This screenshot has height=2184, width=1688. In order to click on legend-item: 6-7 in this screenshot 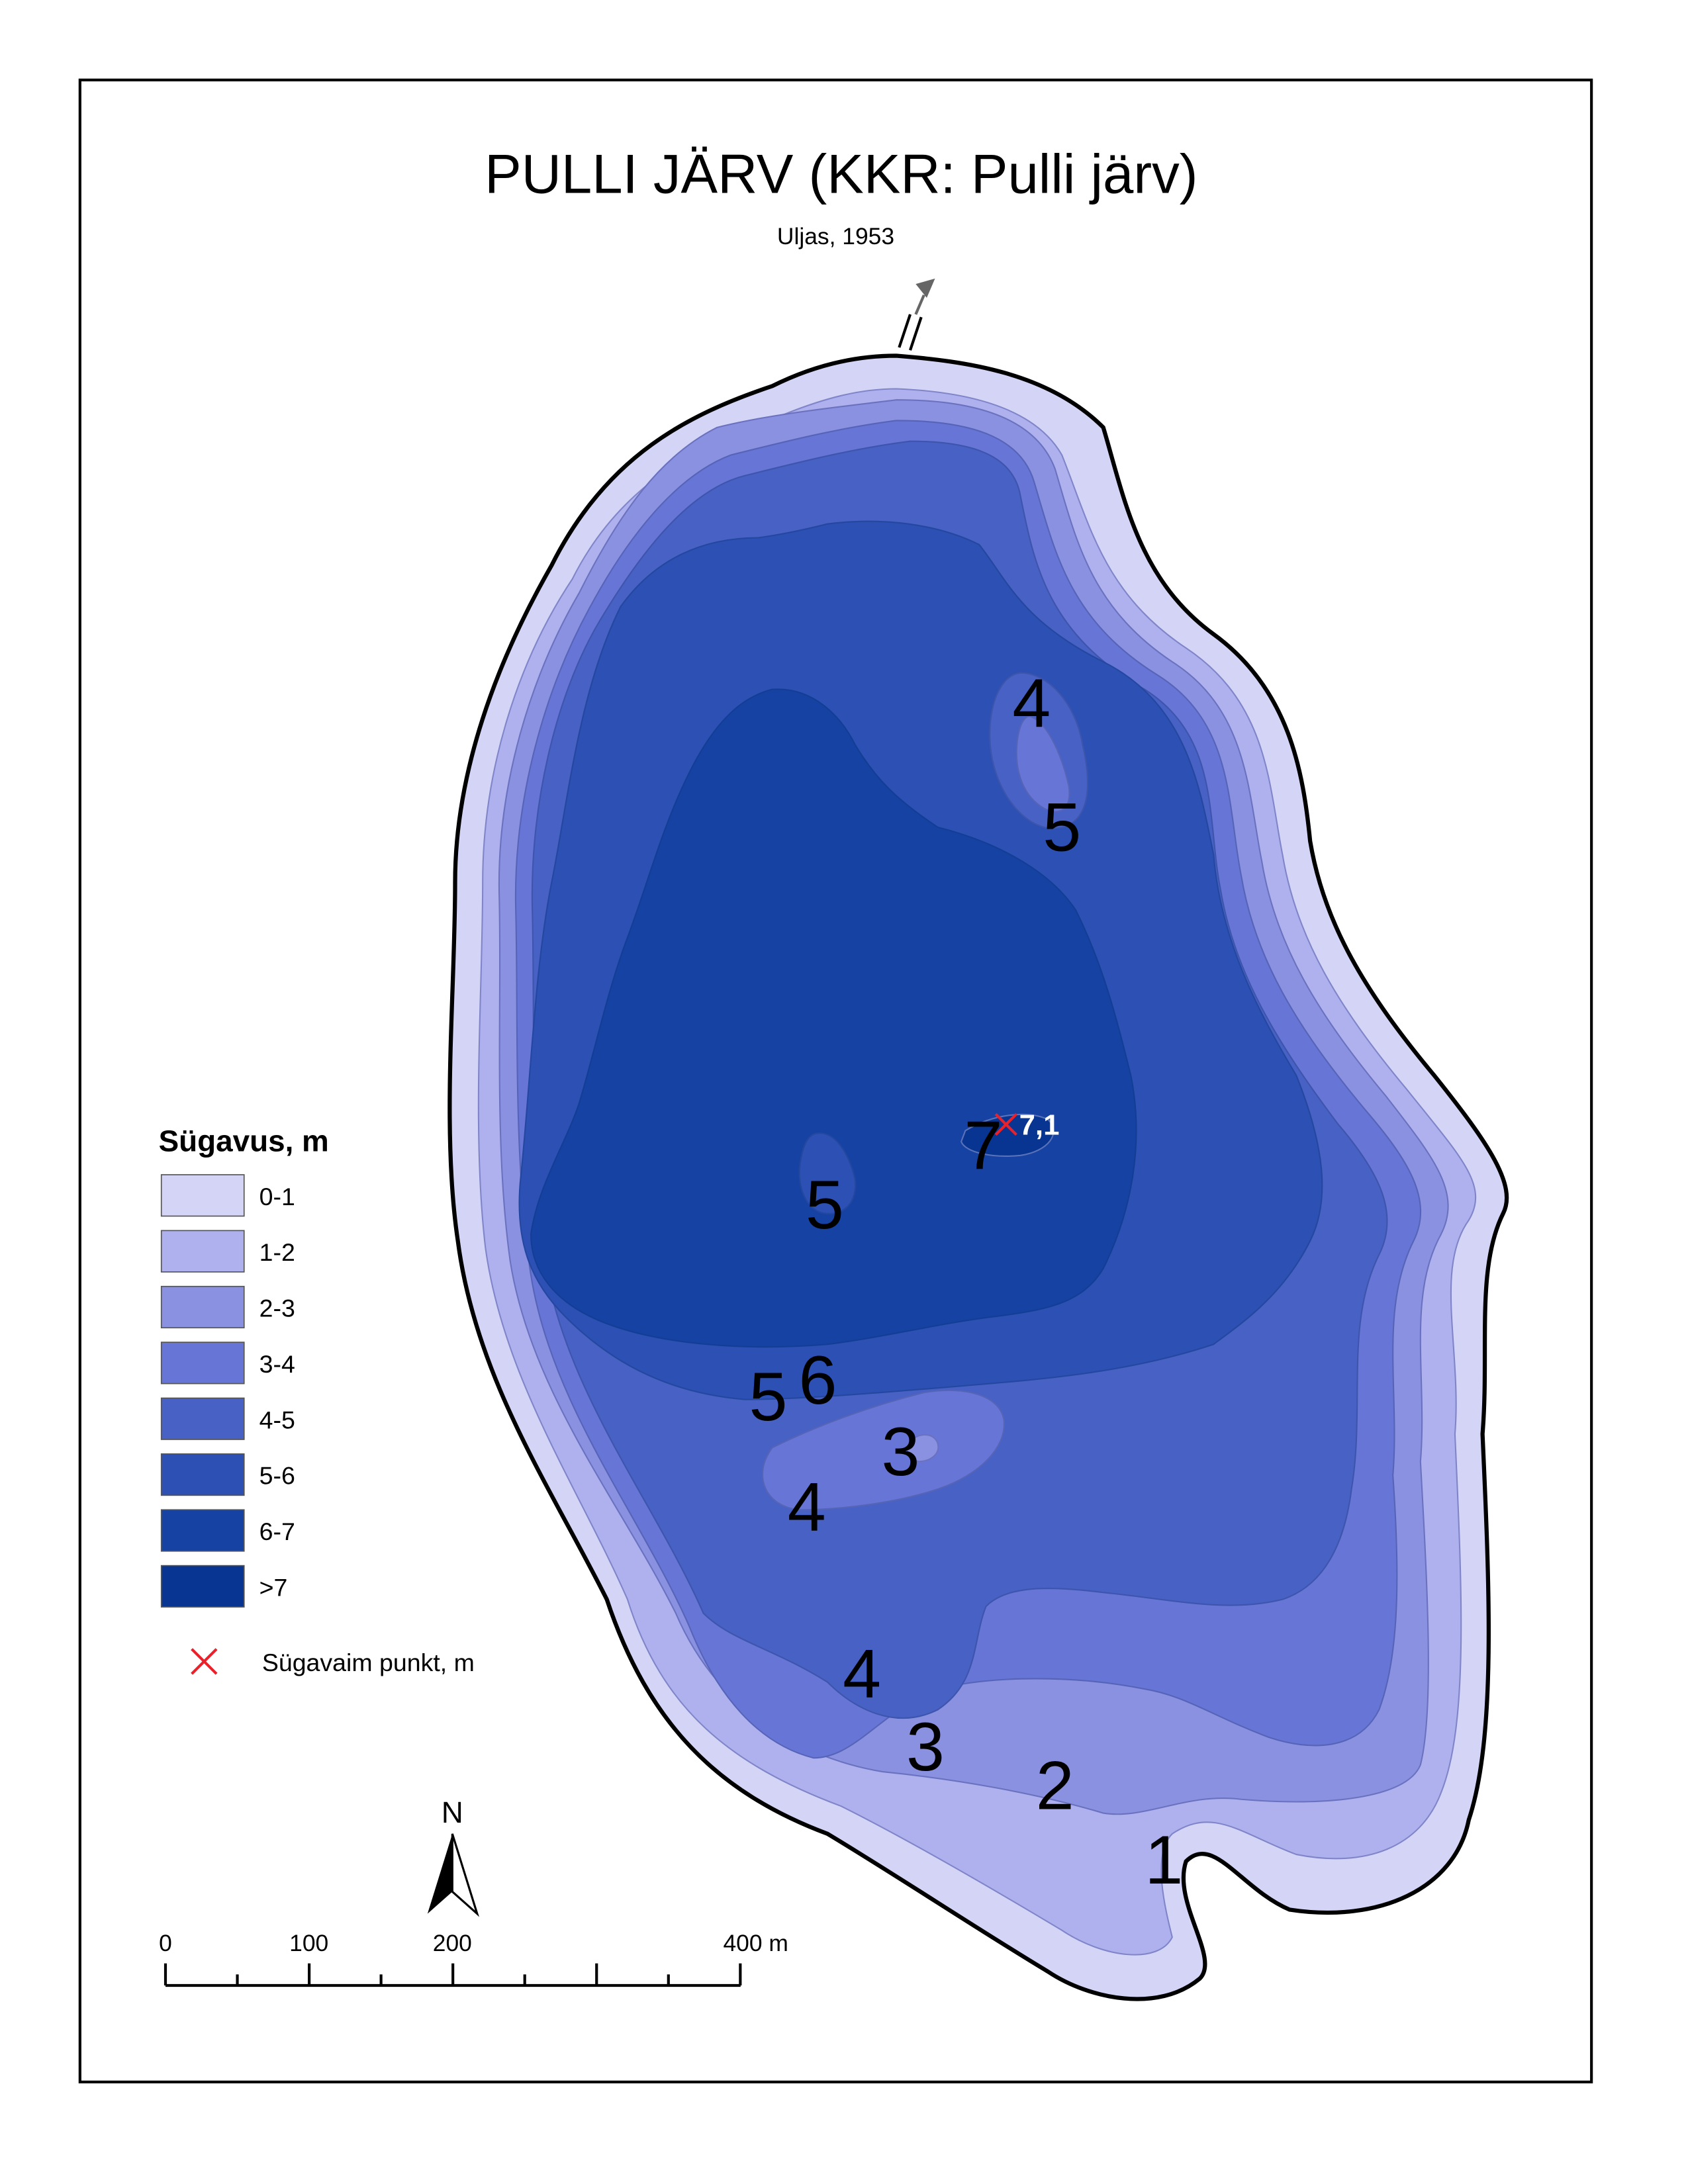, I will do `click(227, 1530)`.